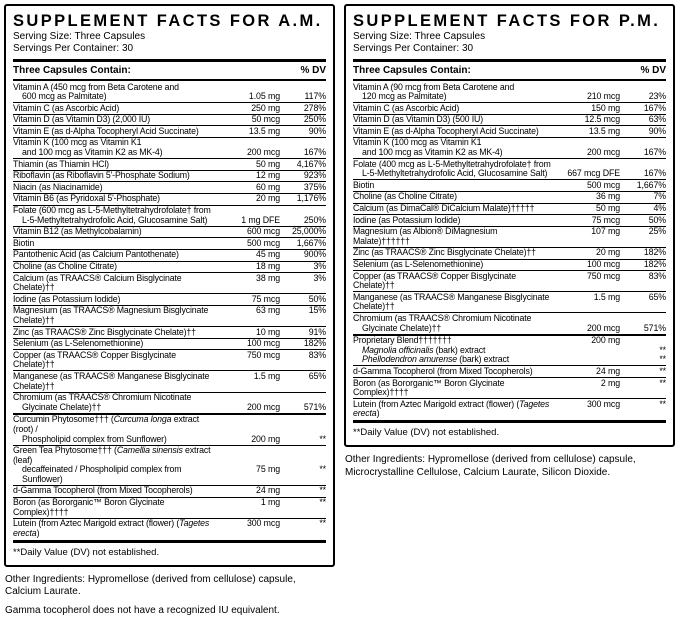  What do you see at coordinates (64, 96) in the screenshot?
I see `nutrient-name: 600 mcg as Palmitate)` at bounding box center [64, 96].